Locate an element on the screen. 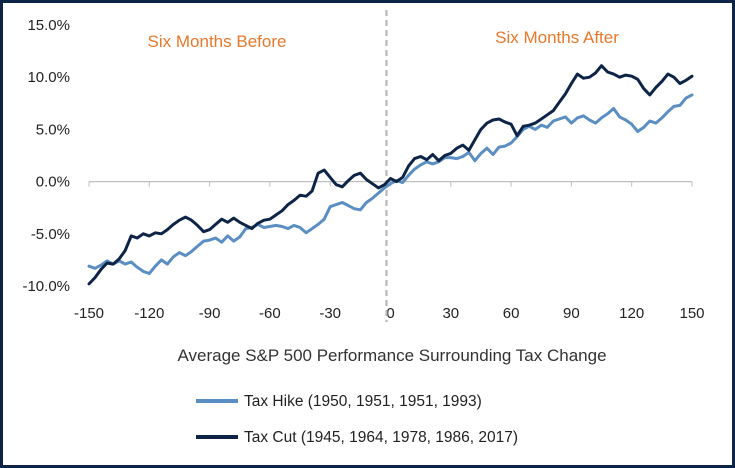 Image resolution: width=735 pixels, height=468 pixels. x-tick-label: -150 is located at coordinates (89, 313).